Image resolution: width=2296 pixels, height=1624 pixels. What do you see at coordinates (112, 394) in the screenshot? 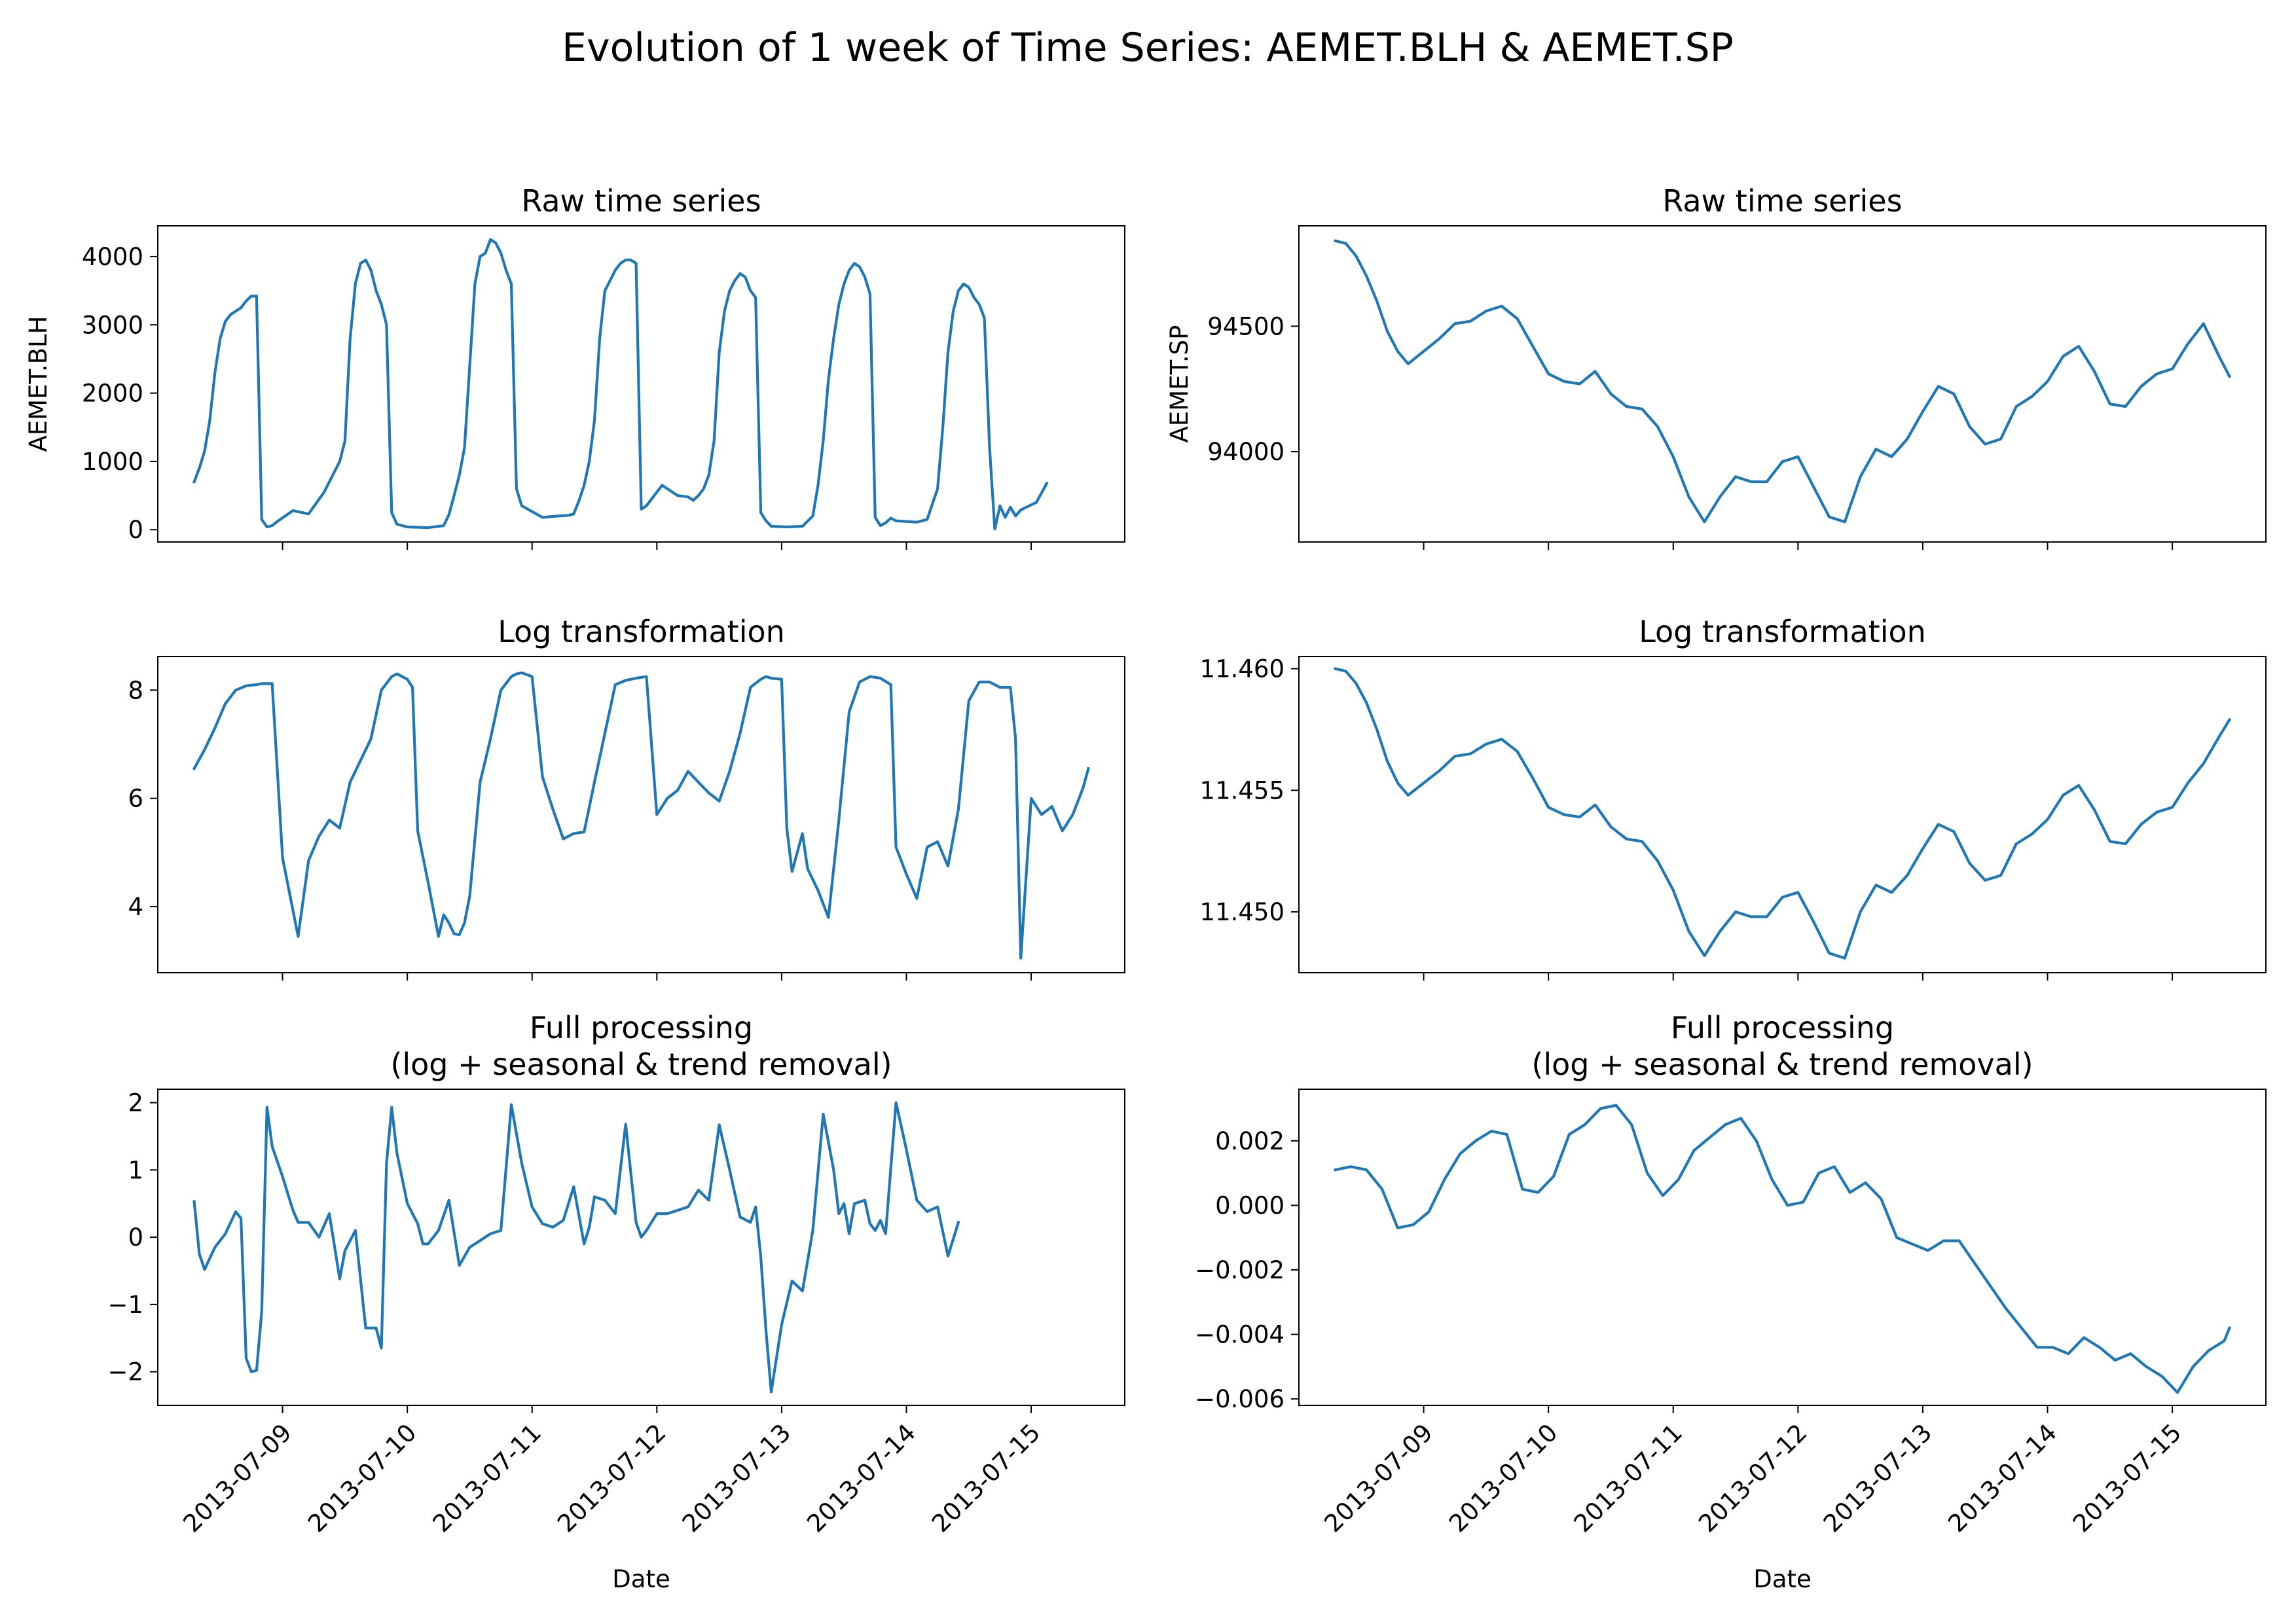
I see `y-tick-label: 2000` at bounding box center [112, 394].